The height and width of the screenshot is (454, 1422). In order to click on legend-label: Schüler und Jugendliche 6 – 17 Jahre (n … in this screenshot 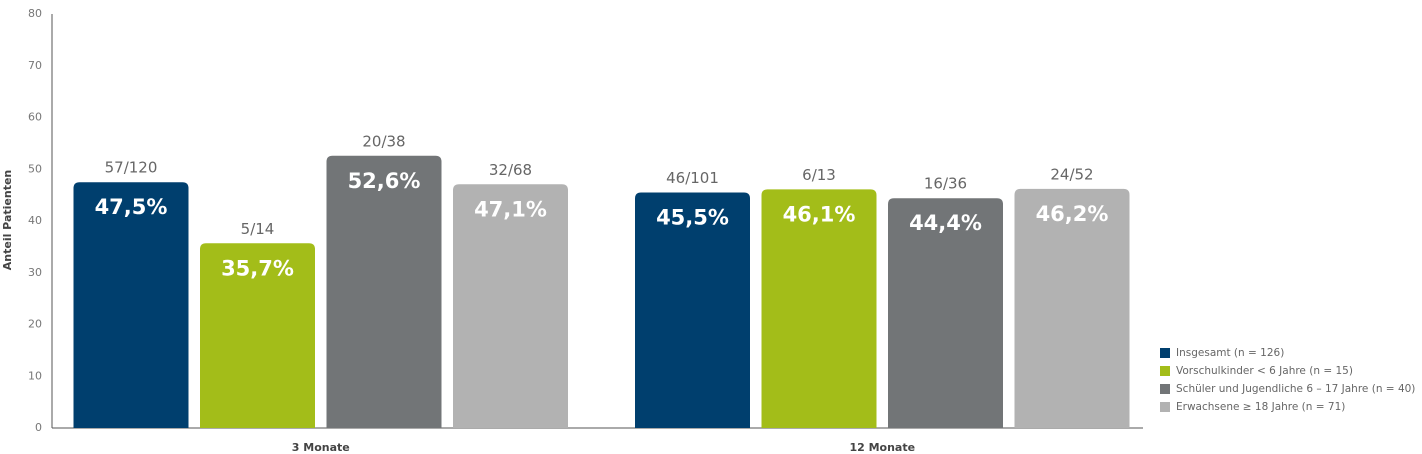, I will do `click(1295, 389)`.